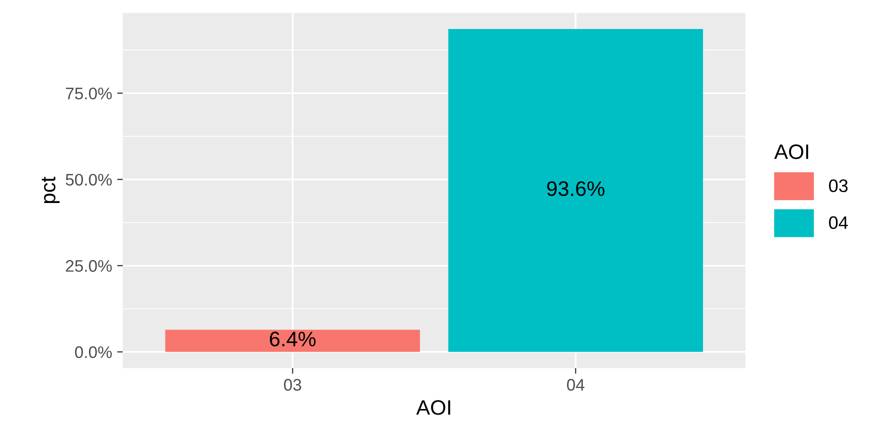 This screenshot has width=877, height=428. I want to click on data-label: 6.4%, so click(293, 339).